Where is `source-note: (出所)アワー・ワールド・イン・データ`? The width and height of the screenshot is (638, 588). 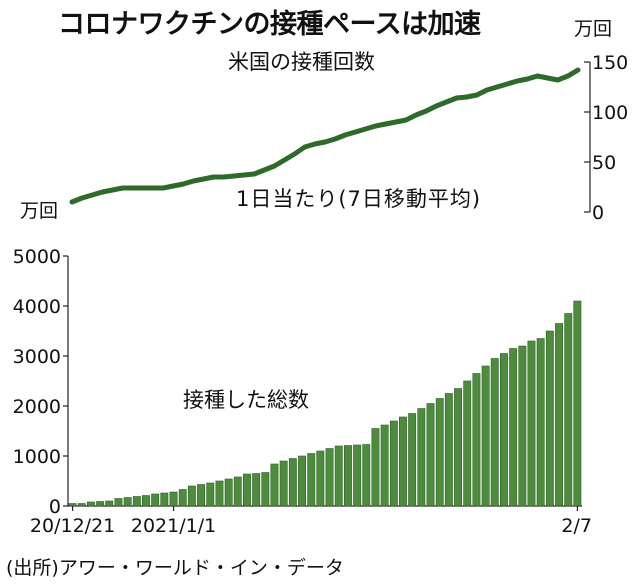 source-note: (出所)アワー・ワールド・イン・データ is located at coordinates (175, 568).